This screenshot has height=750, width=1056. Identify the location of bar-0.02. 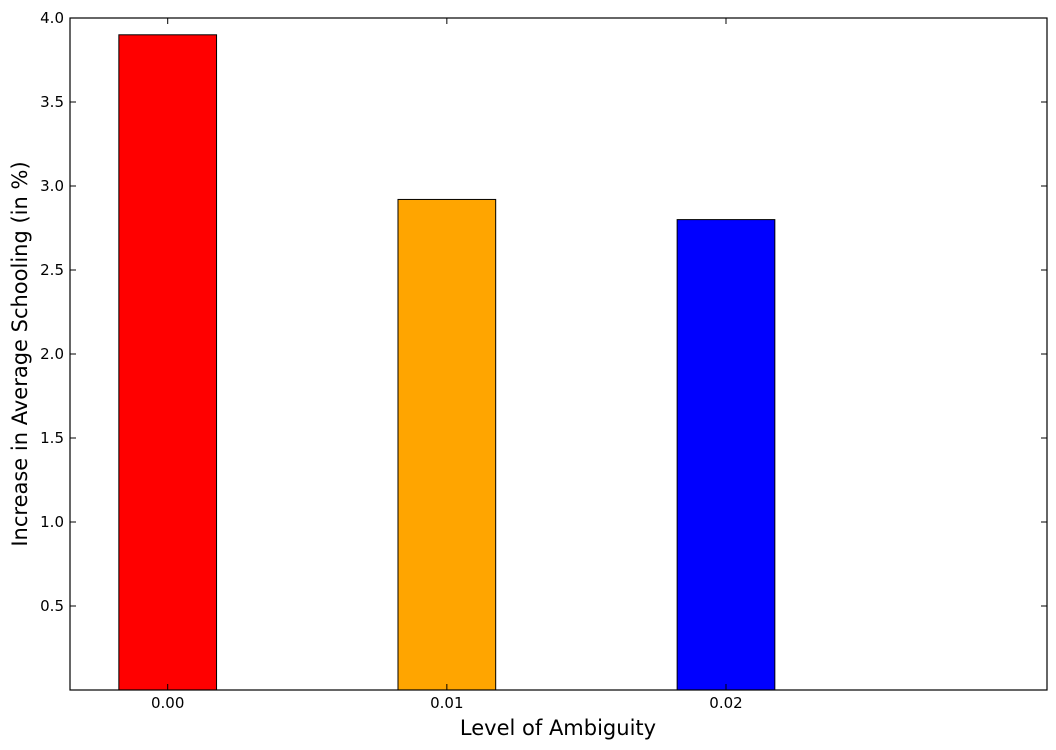
(726, 455).